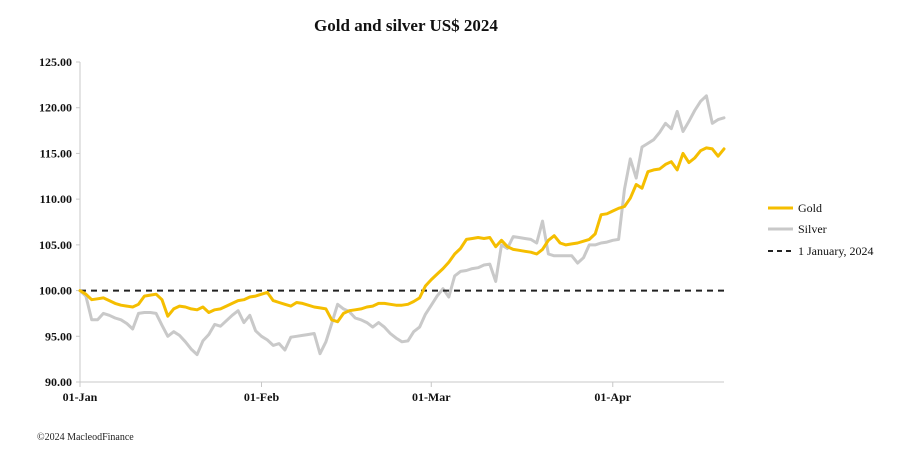 This screenshot has height=459, width=902. I want to click on legend: Gold Silver 1 January, 2024, so click(821, 229).